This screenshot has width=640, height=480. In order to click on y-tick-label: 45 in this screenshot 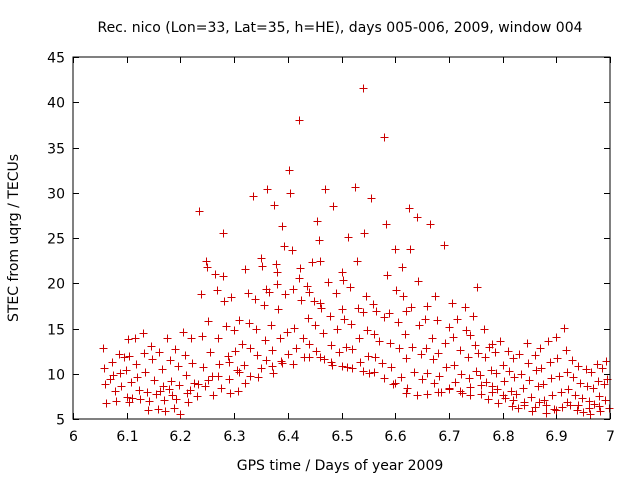, I will do `click(56, 59)`.